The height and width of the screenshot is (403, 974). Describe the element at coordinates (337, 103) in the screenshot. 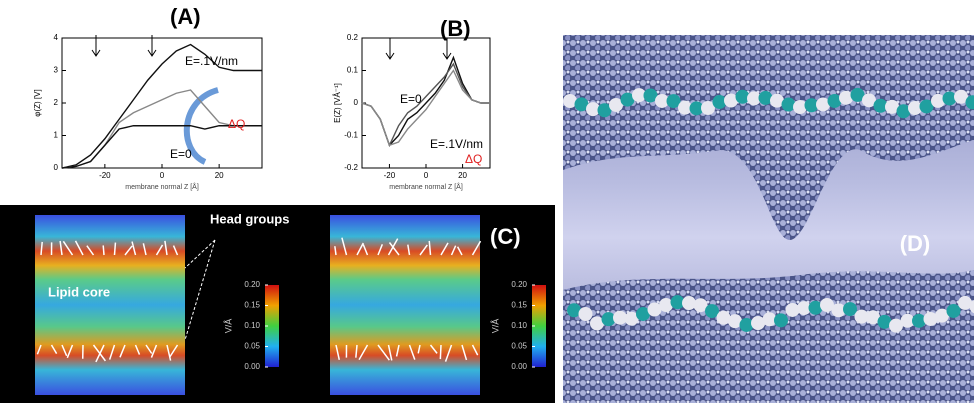

I see `y-axis-label: E(Z) [VÅ⁻¹]` at that location.